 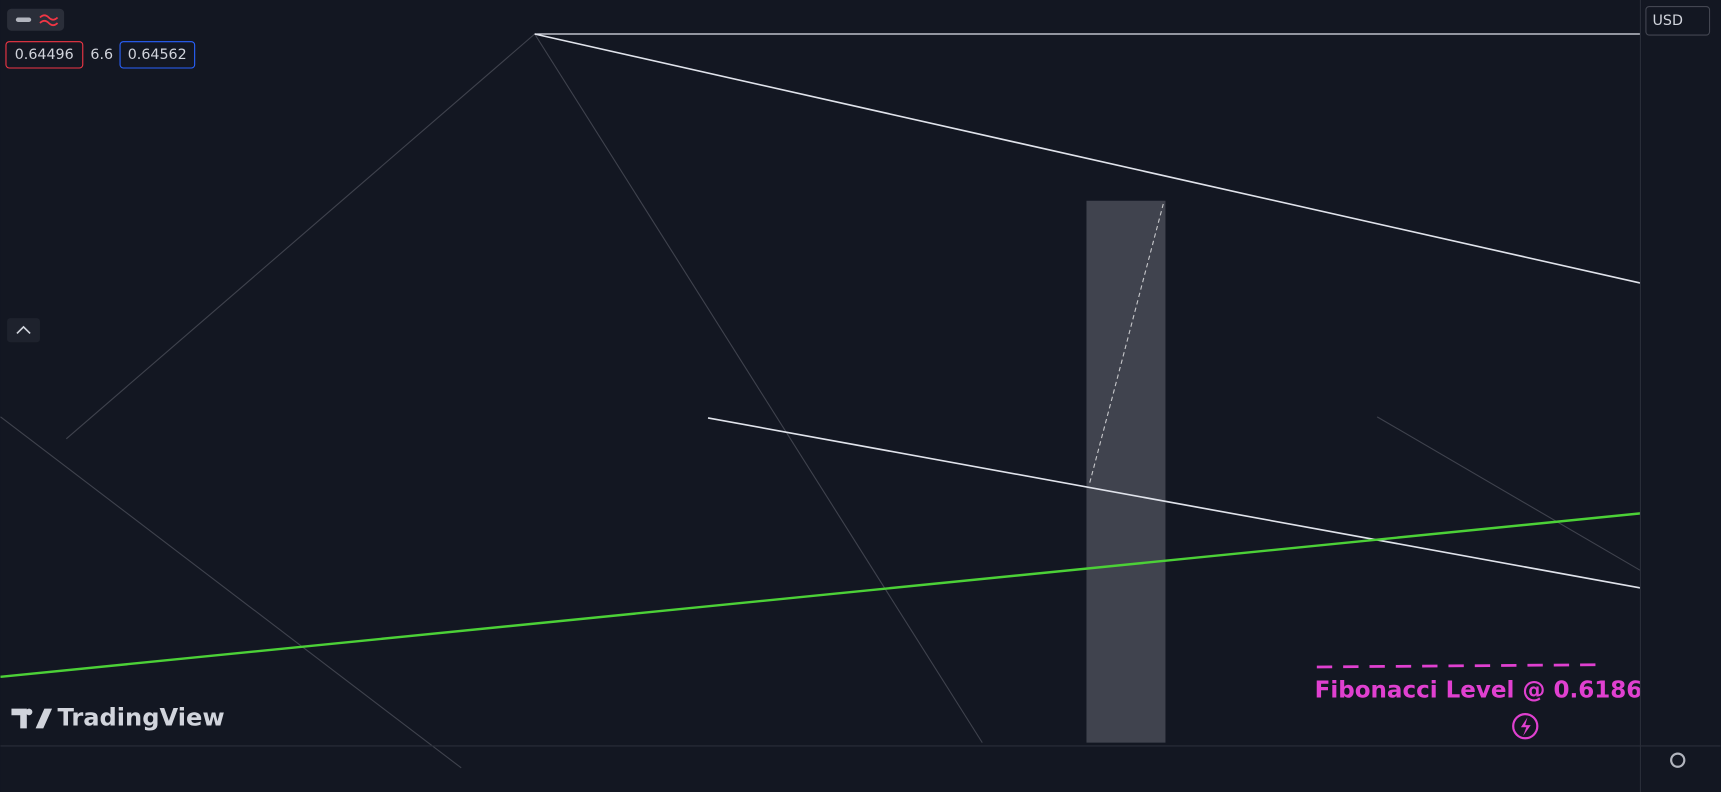 I want to click on alert-icon, so click(x=1525, y=726).